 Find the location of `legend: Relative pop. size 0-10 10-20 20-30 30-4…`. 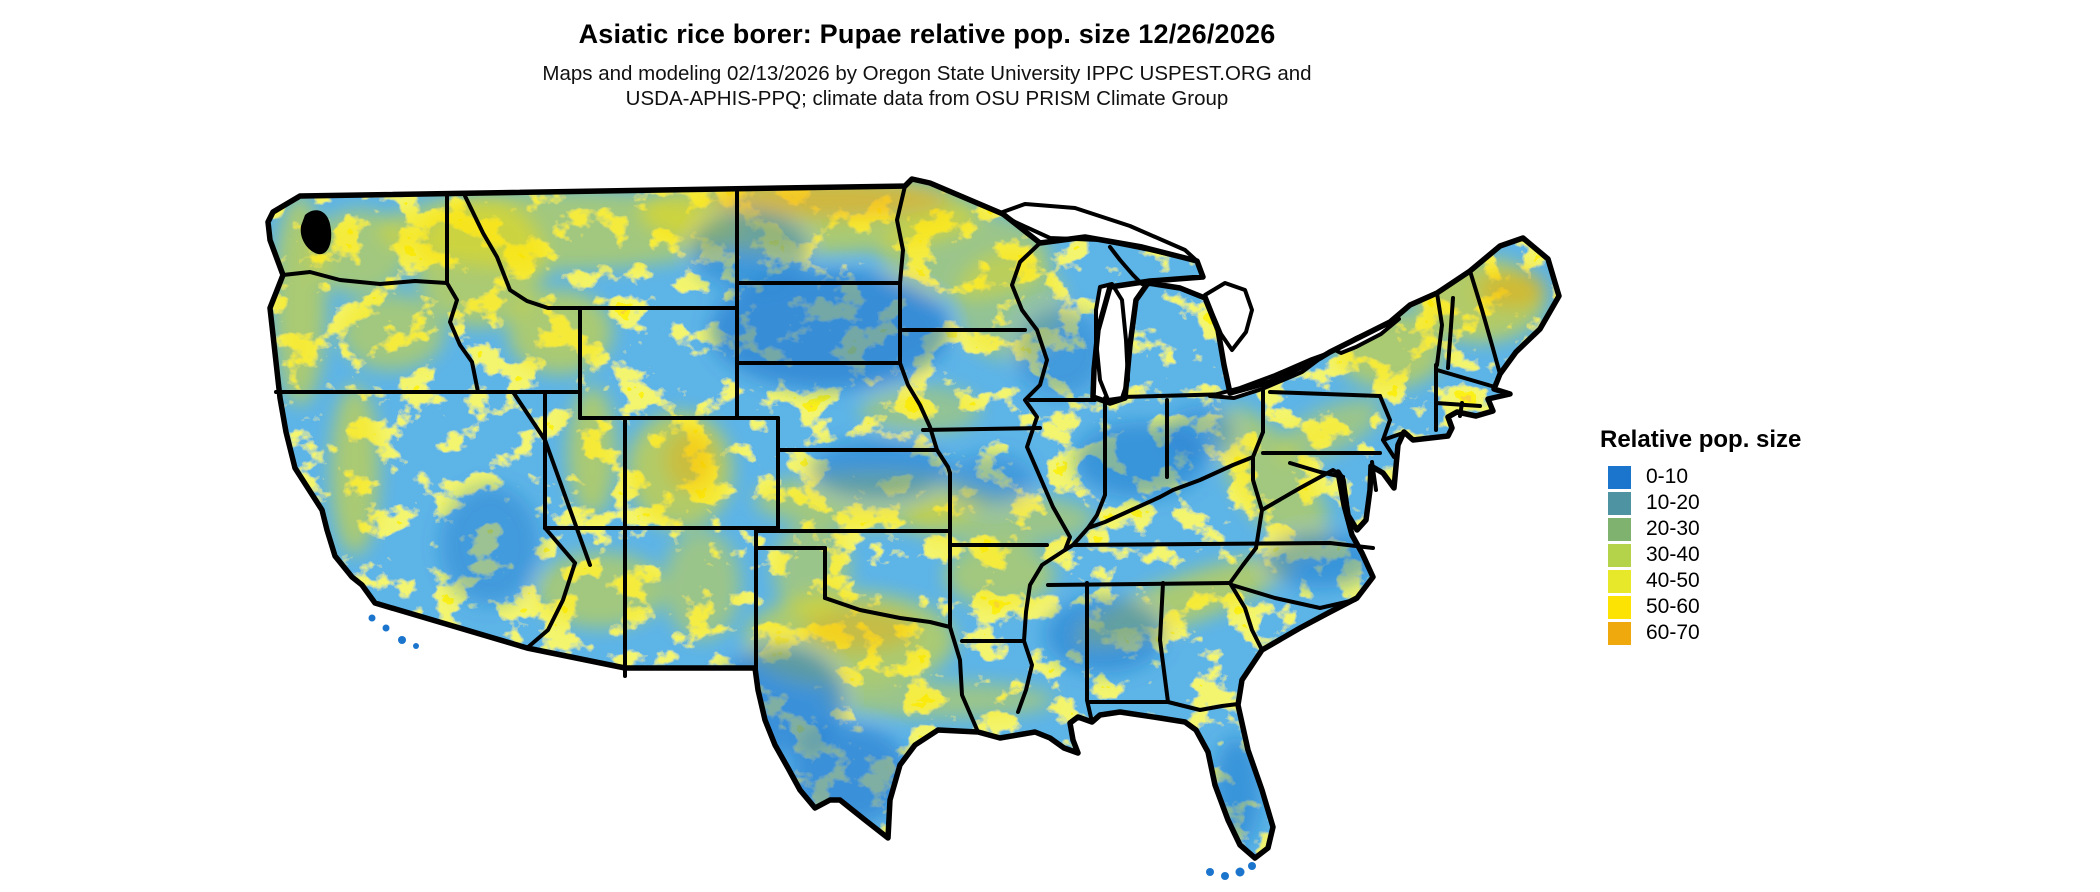

legend: Relative pop. size 0-10 10-20 20-30 30-4… is located at coordinates (1700, 536).